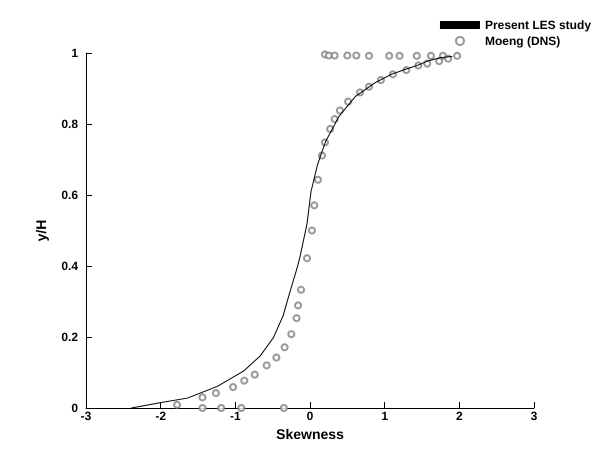 Image resolution: width=606 pixels, height=462 pixels. I want to click on legend-label: Moeng (DNS), so click(522, 41).